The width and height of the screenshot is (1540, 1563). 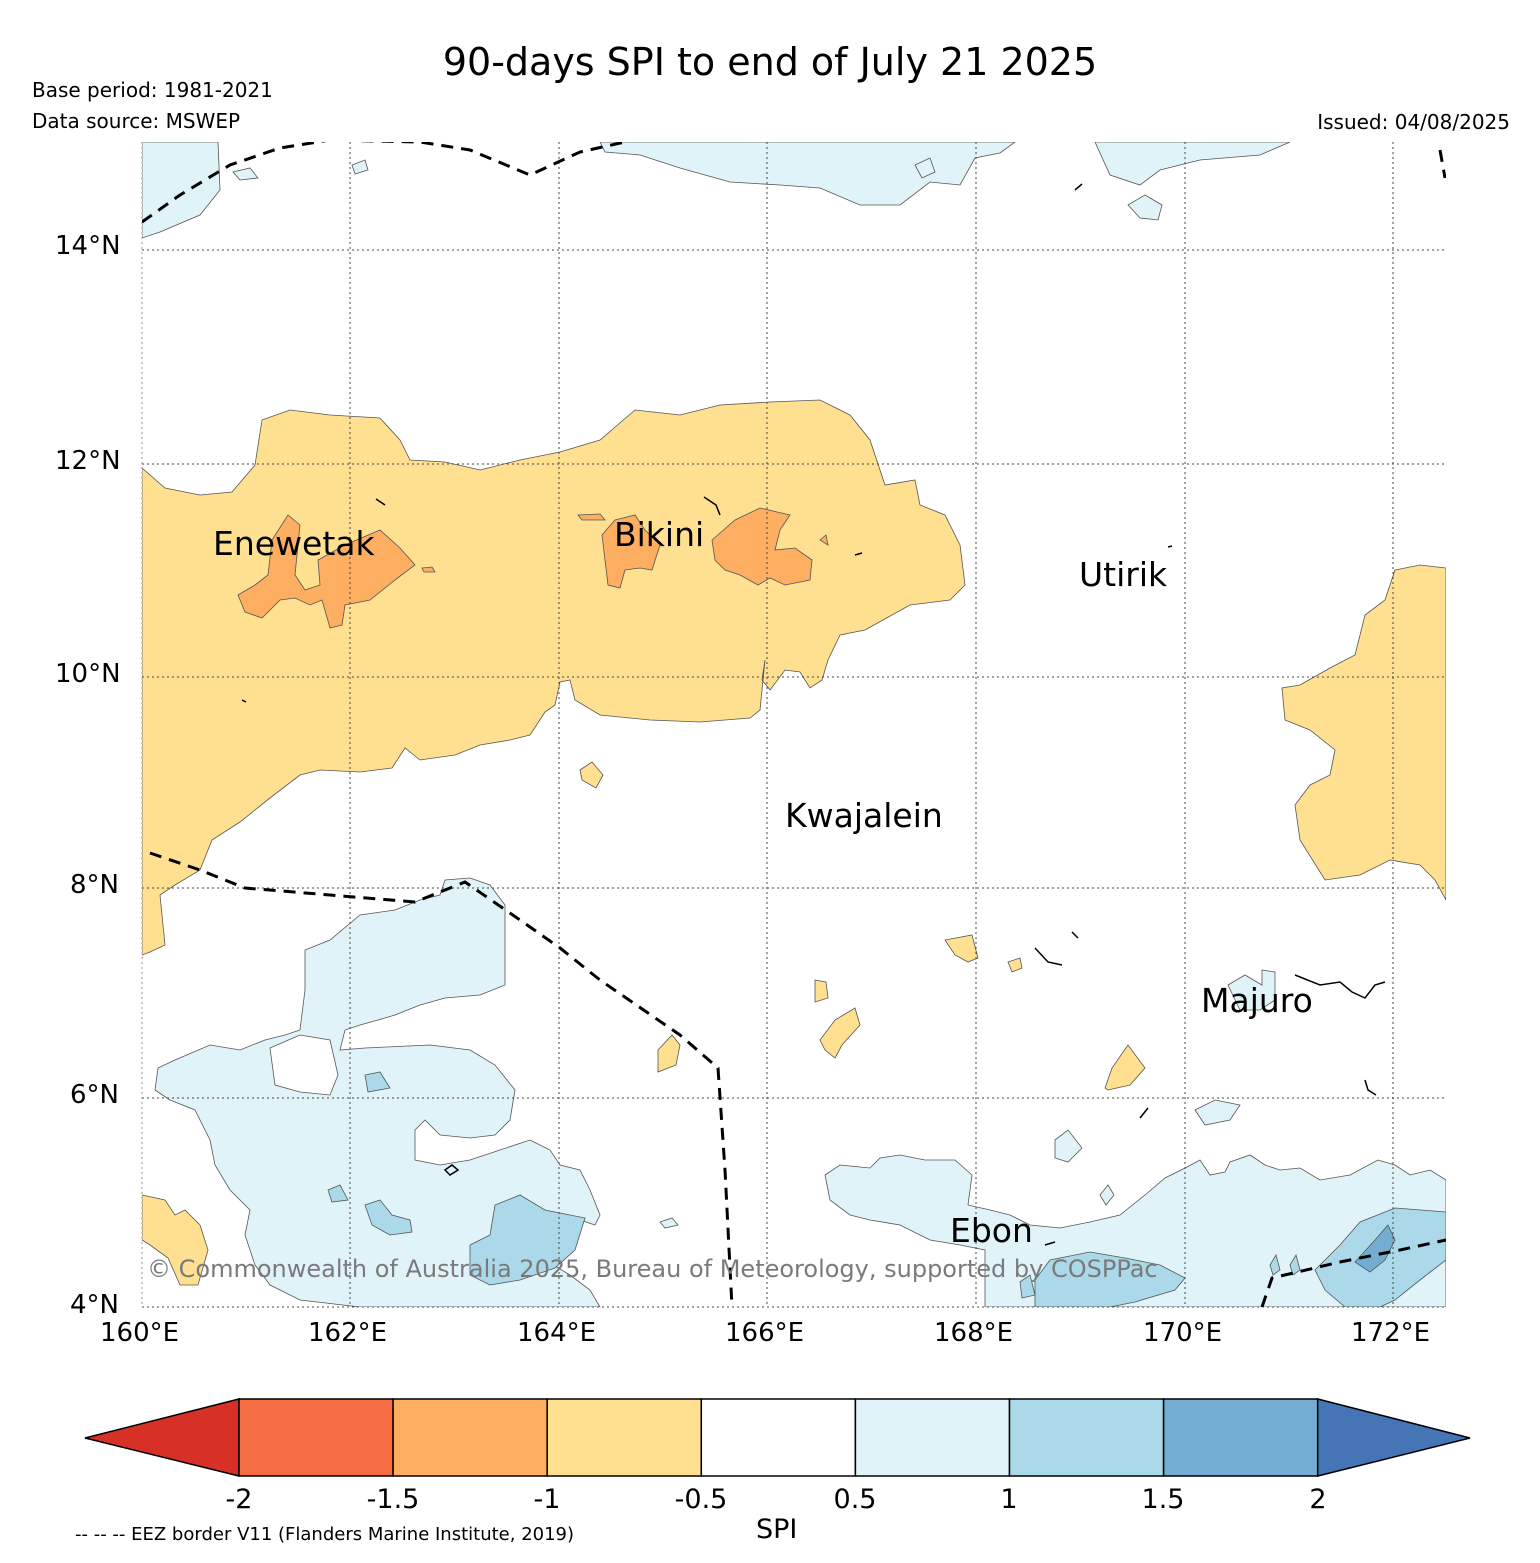 What do you see at coordinates (94, 1305) in the screenshot?
I see `lat-tick-4: 4°N` at bounding box center [94, 1305].